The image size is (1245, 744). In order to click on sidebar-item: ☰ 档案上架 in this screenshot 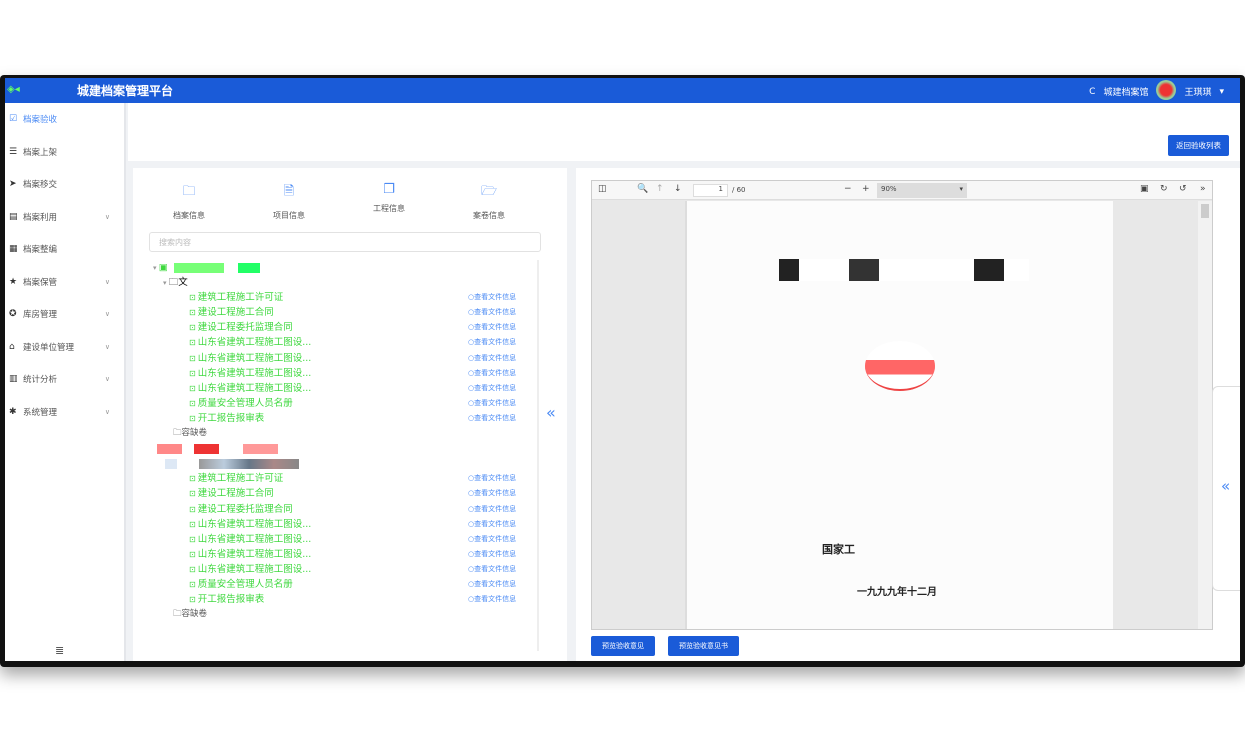, I will do `click(33, 152)`.